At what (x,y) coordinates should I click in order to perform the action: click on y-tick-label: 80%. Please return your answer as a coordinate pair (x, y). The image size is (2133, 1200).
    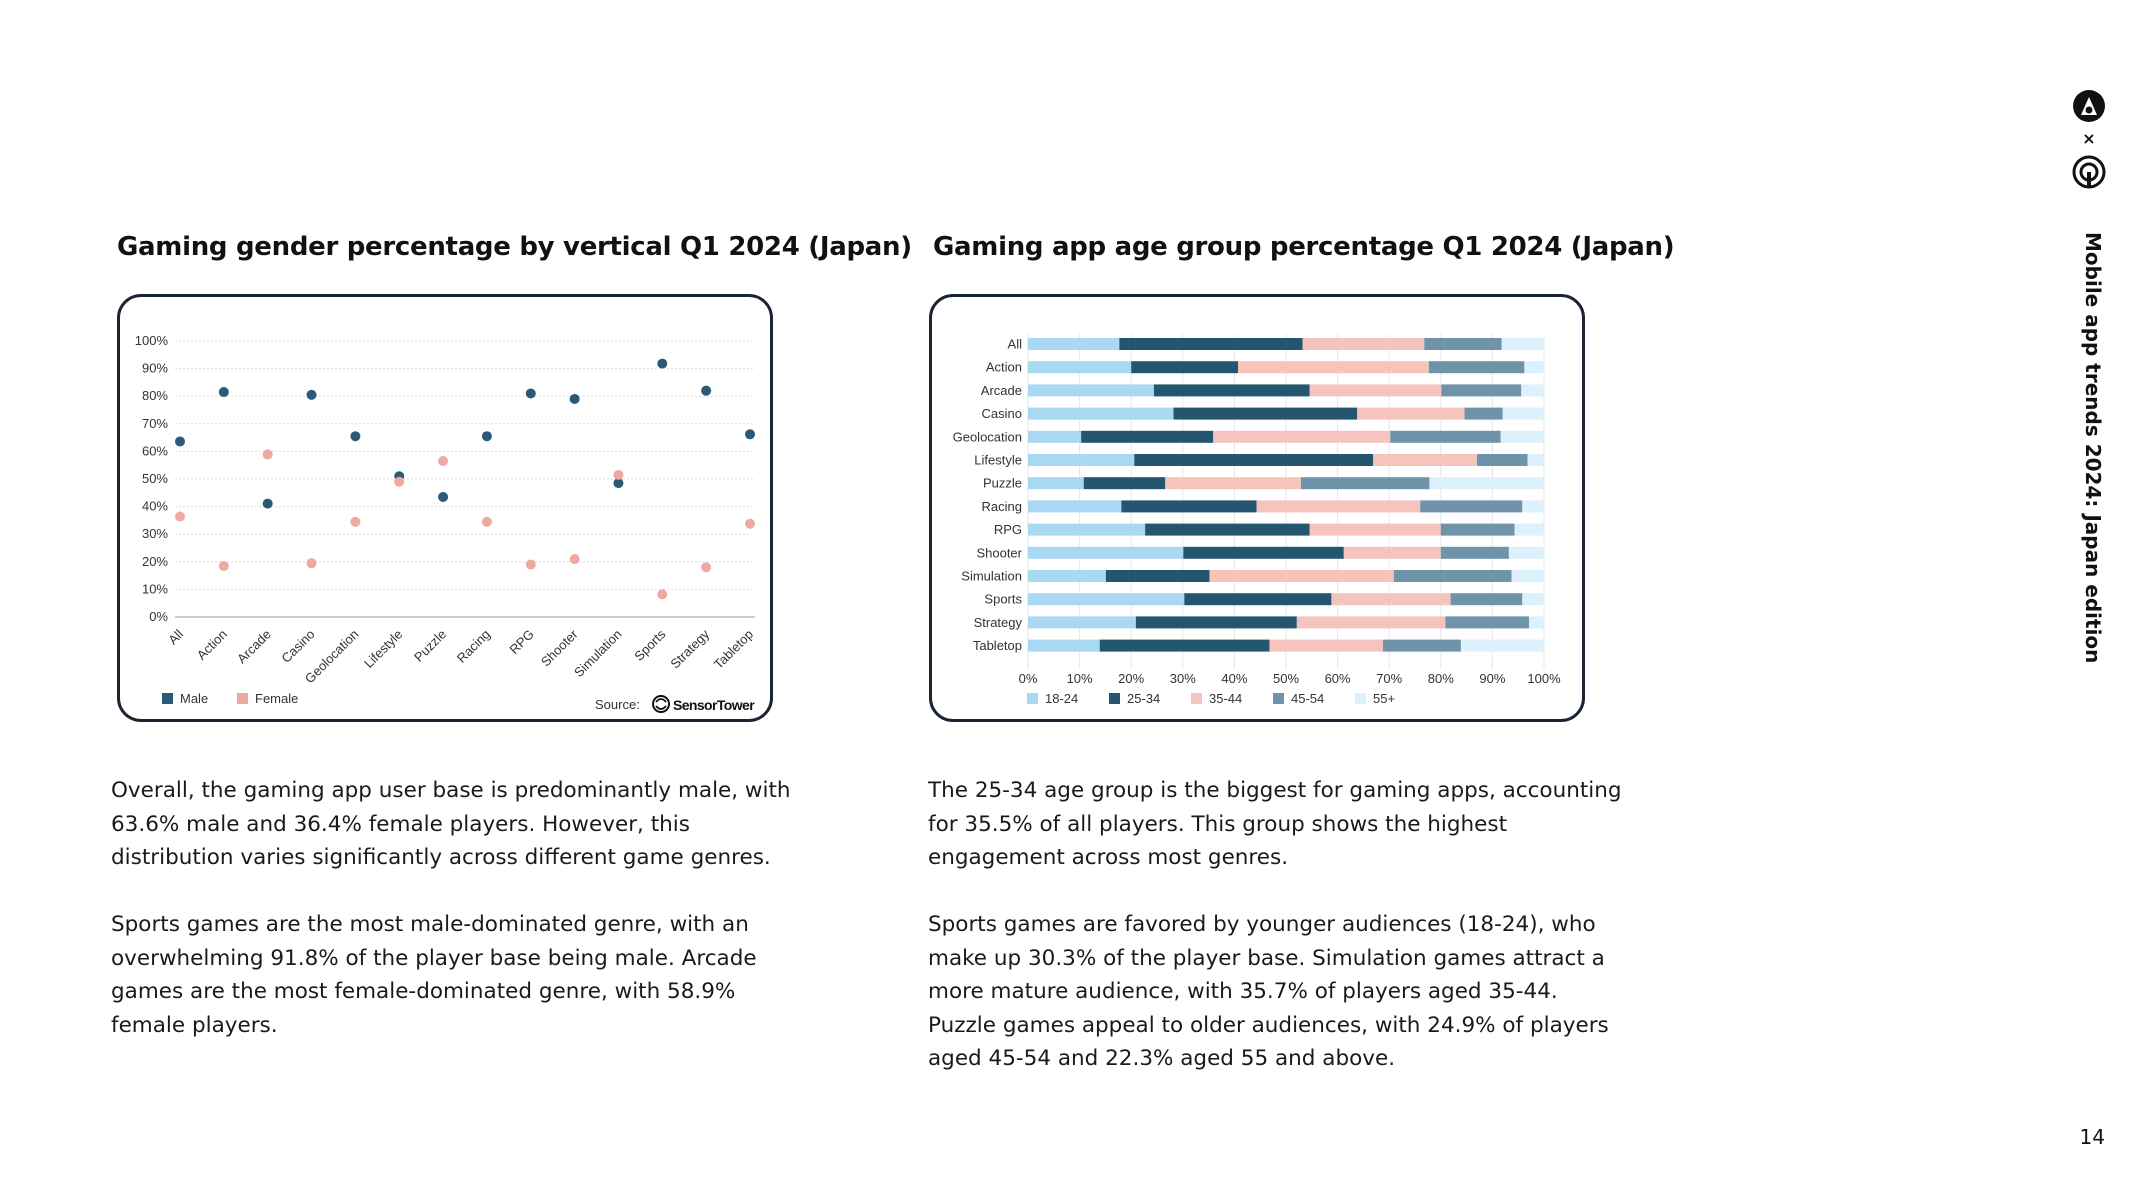
    Looking at the image, I should click on (155, 395).